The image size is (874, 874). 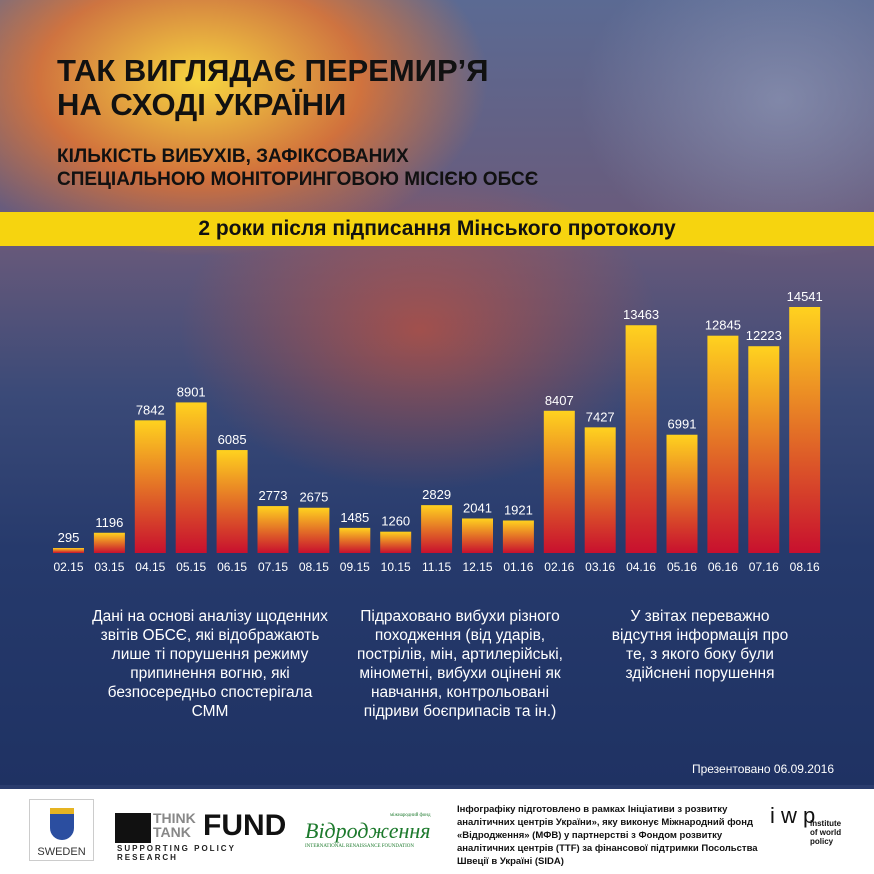 What do you see at coordinates (437, 529) in the screenshot?
I see `bar-11.15` at bounding box center [437, 529].